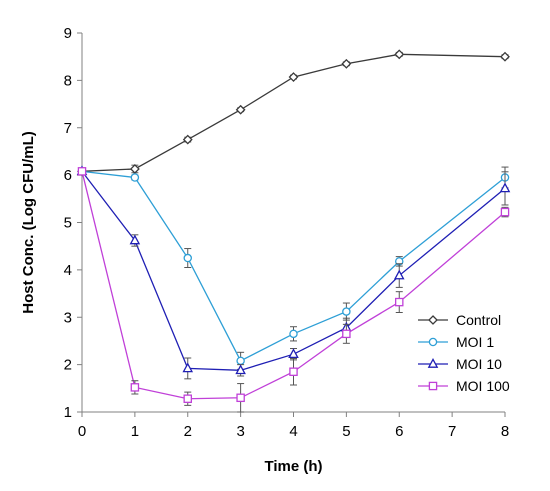  I want to click on legend: Control MOI 1 MOI 10 MOI 100, so click(464, 353).